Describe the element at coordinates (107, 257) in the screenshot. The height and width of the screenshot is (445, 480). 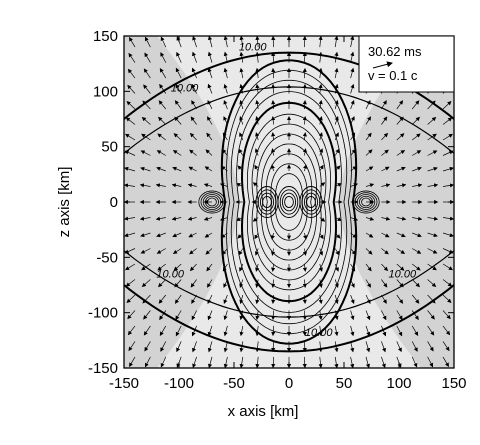
I see `y-tick-label: -50` at that location.